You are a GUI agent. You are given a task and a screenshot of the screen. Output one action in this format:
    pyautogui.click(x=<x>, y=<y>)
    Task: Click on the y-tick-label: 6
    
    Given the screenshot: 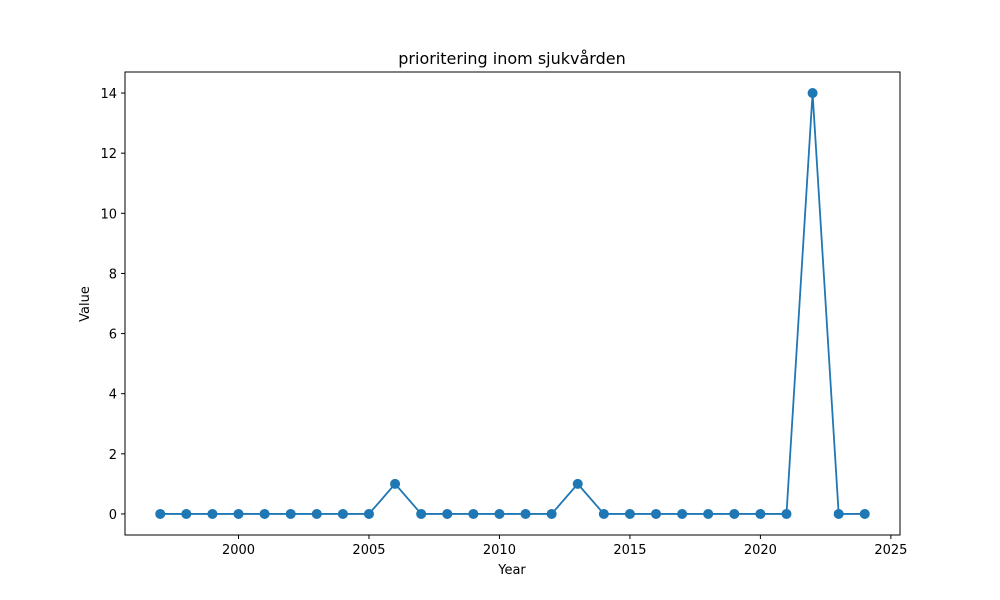 What is the action you would take?
    pyautogui.click(x=113, y=335)
    